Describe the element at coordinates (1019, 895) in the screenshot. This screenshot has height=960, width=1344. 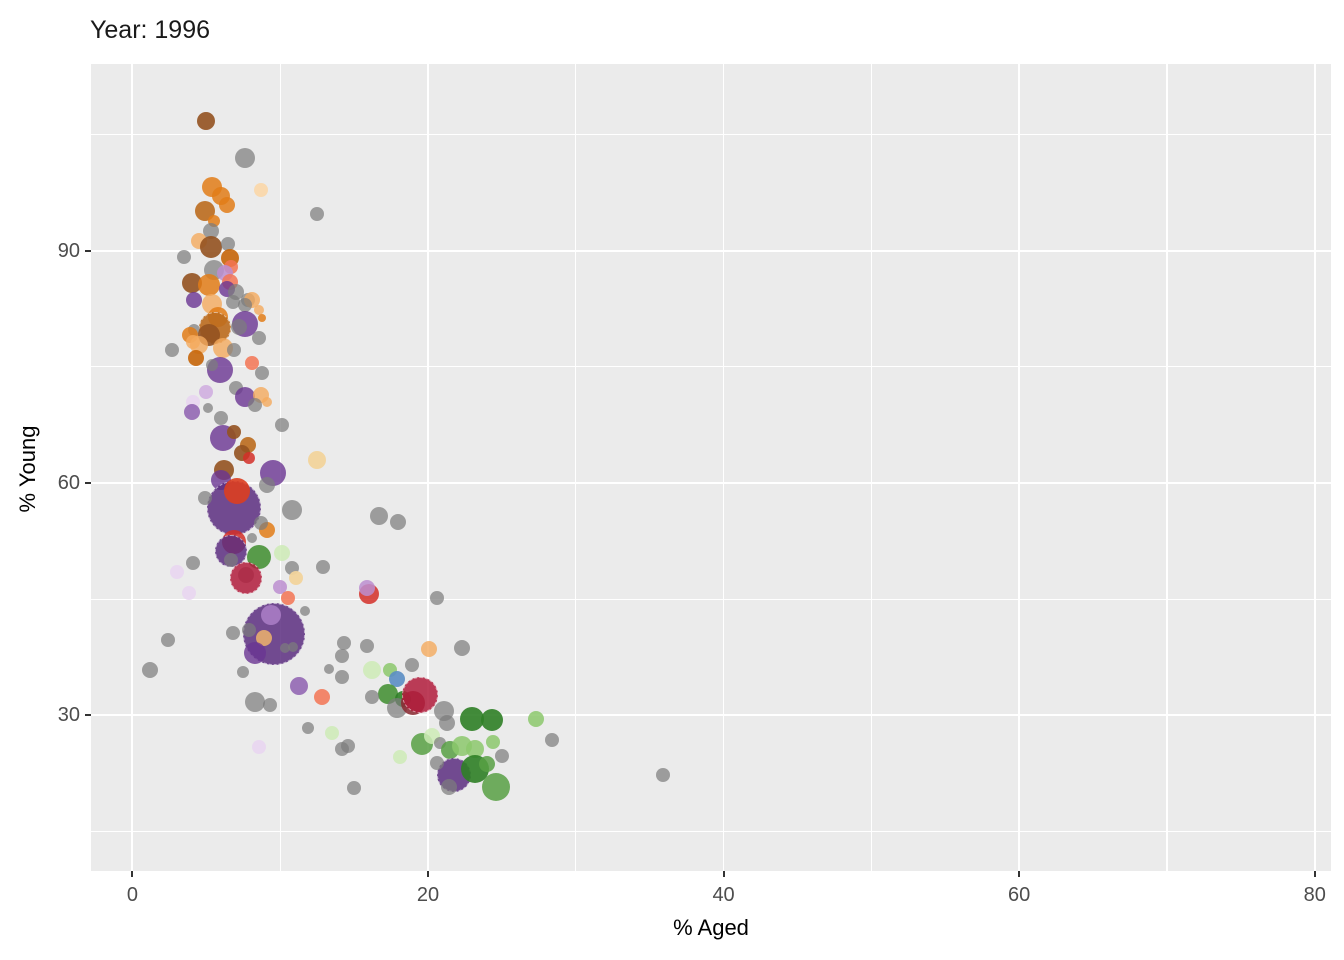
I see `x-tick-label: 60` at that location.